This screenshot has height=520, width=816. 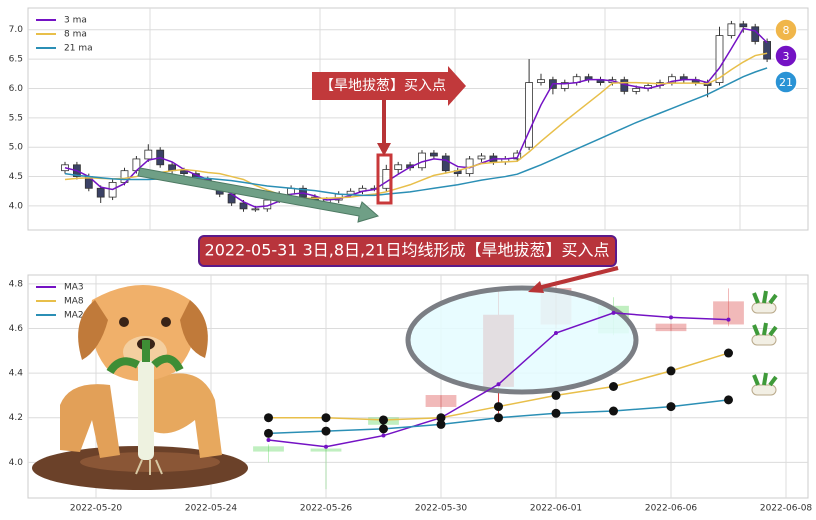 What do you see at coordinates (74, 302) in the screenshot?
I see `legend-label: MA8` at bounding box center [74, 302].